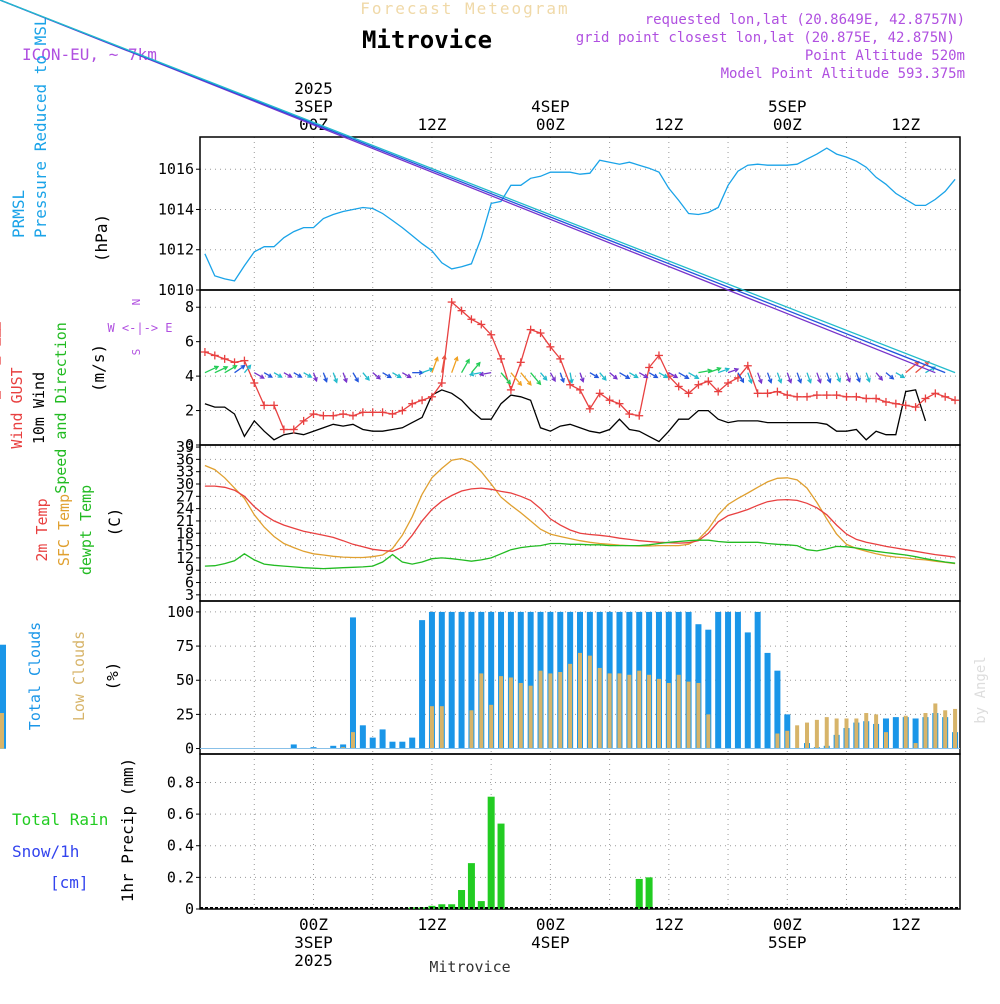 The image size is (1000, 1004). I want to click on y-tick-label: 21, so click(185, 521).